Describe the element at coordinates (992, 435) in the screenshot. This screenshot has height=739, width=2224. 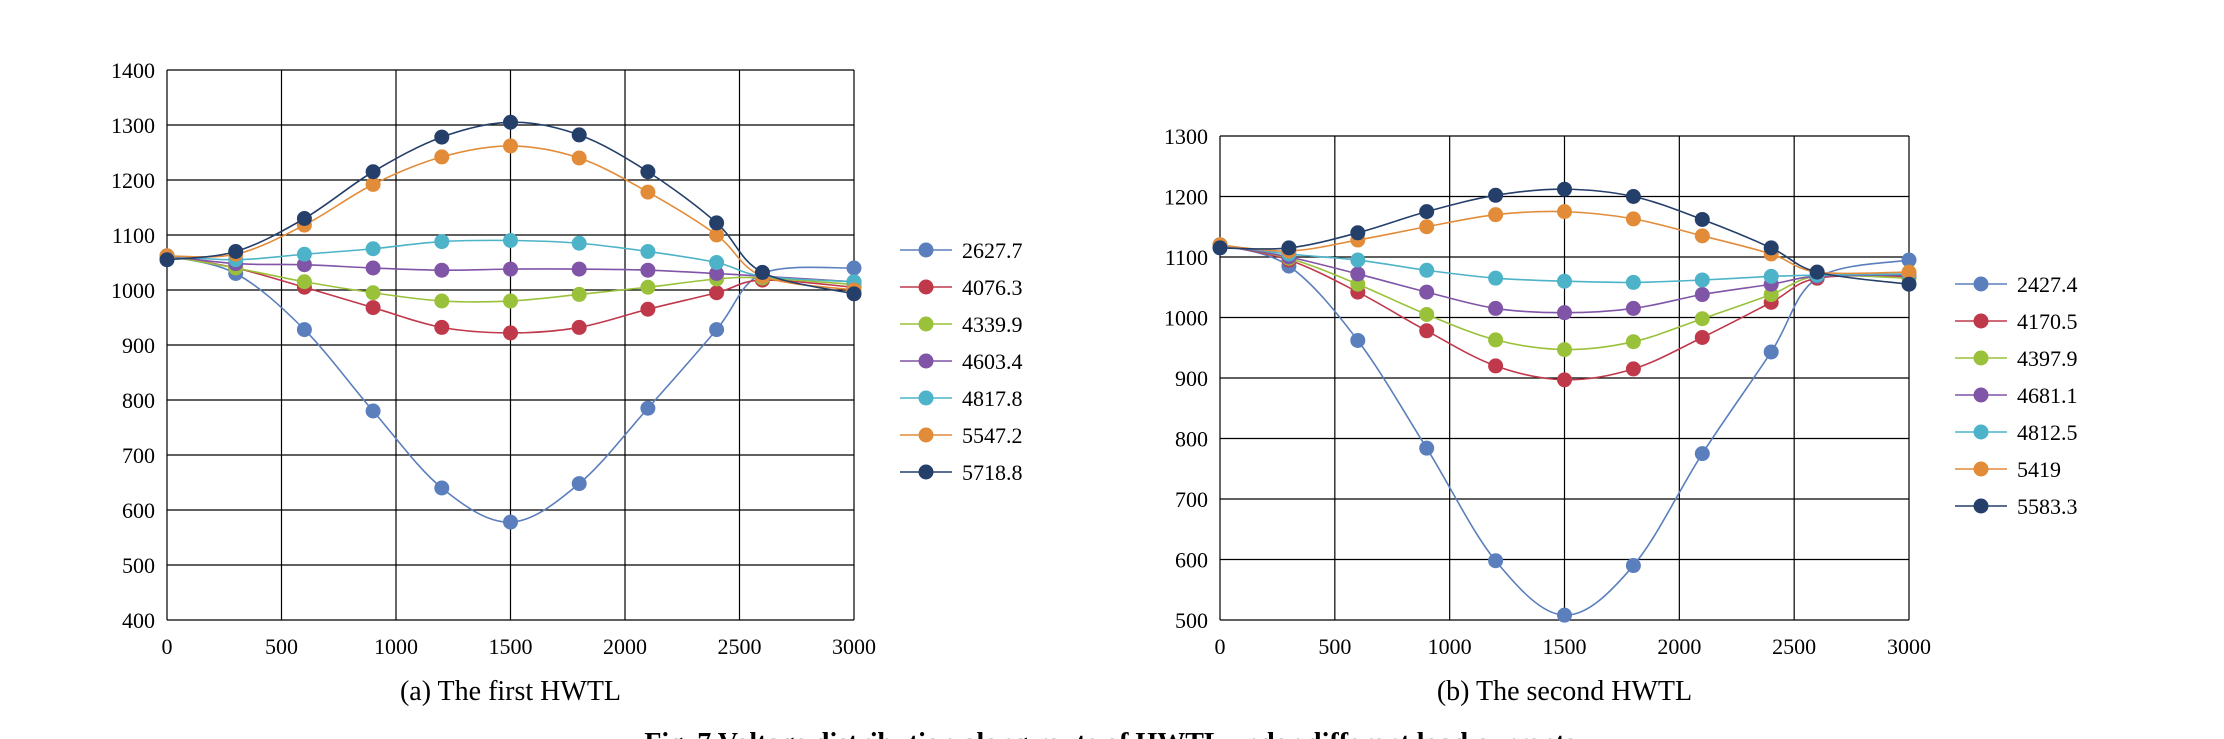
I see `legend-label: 5547.2` at that location.